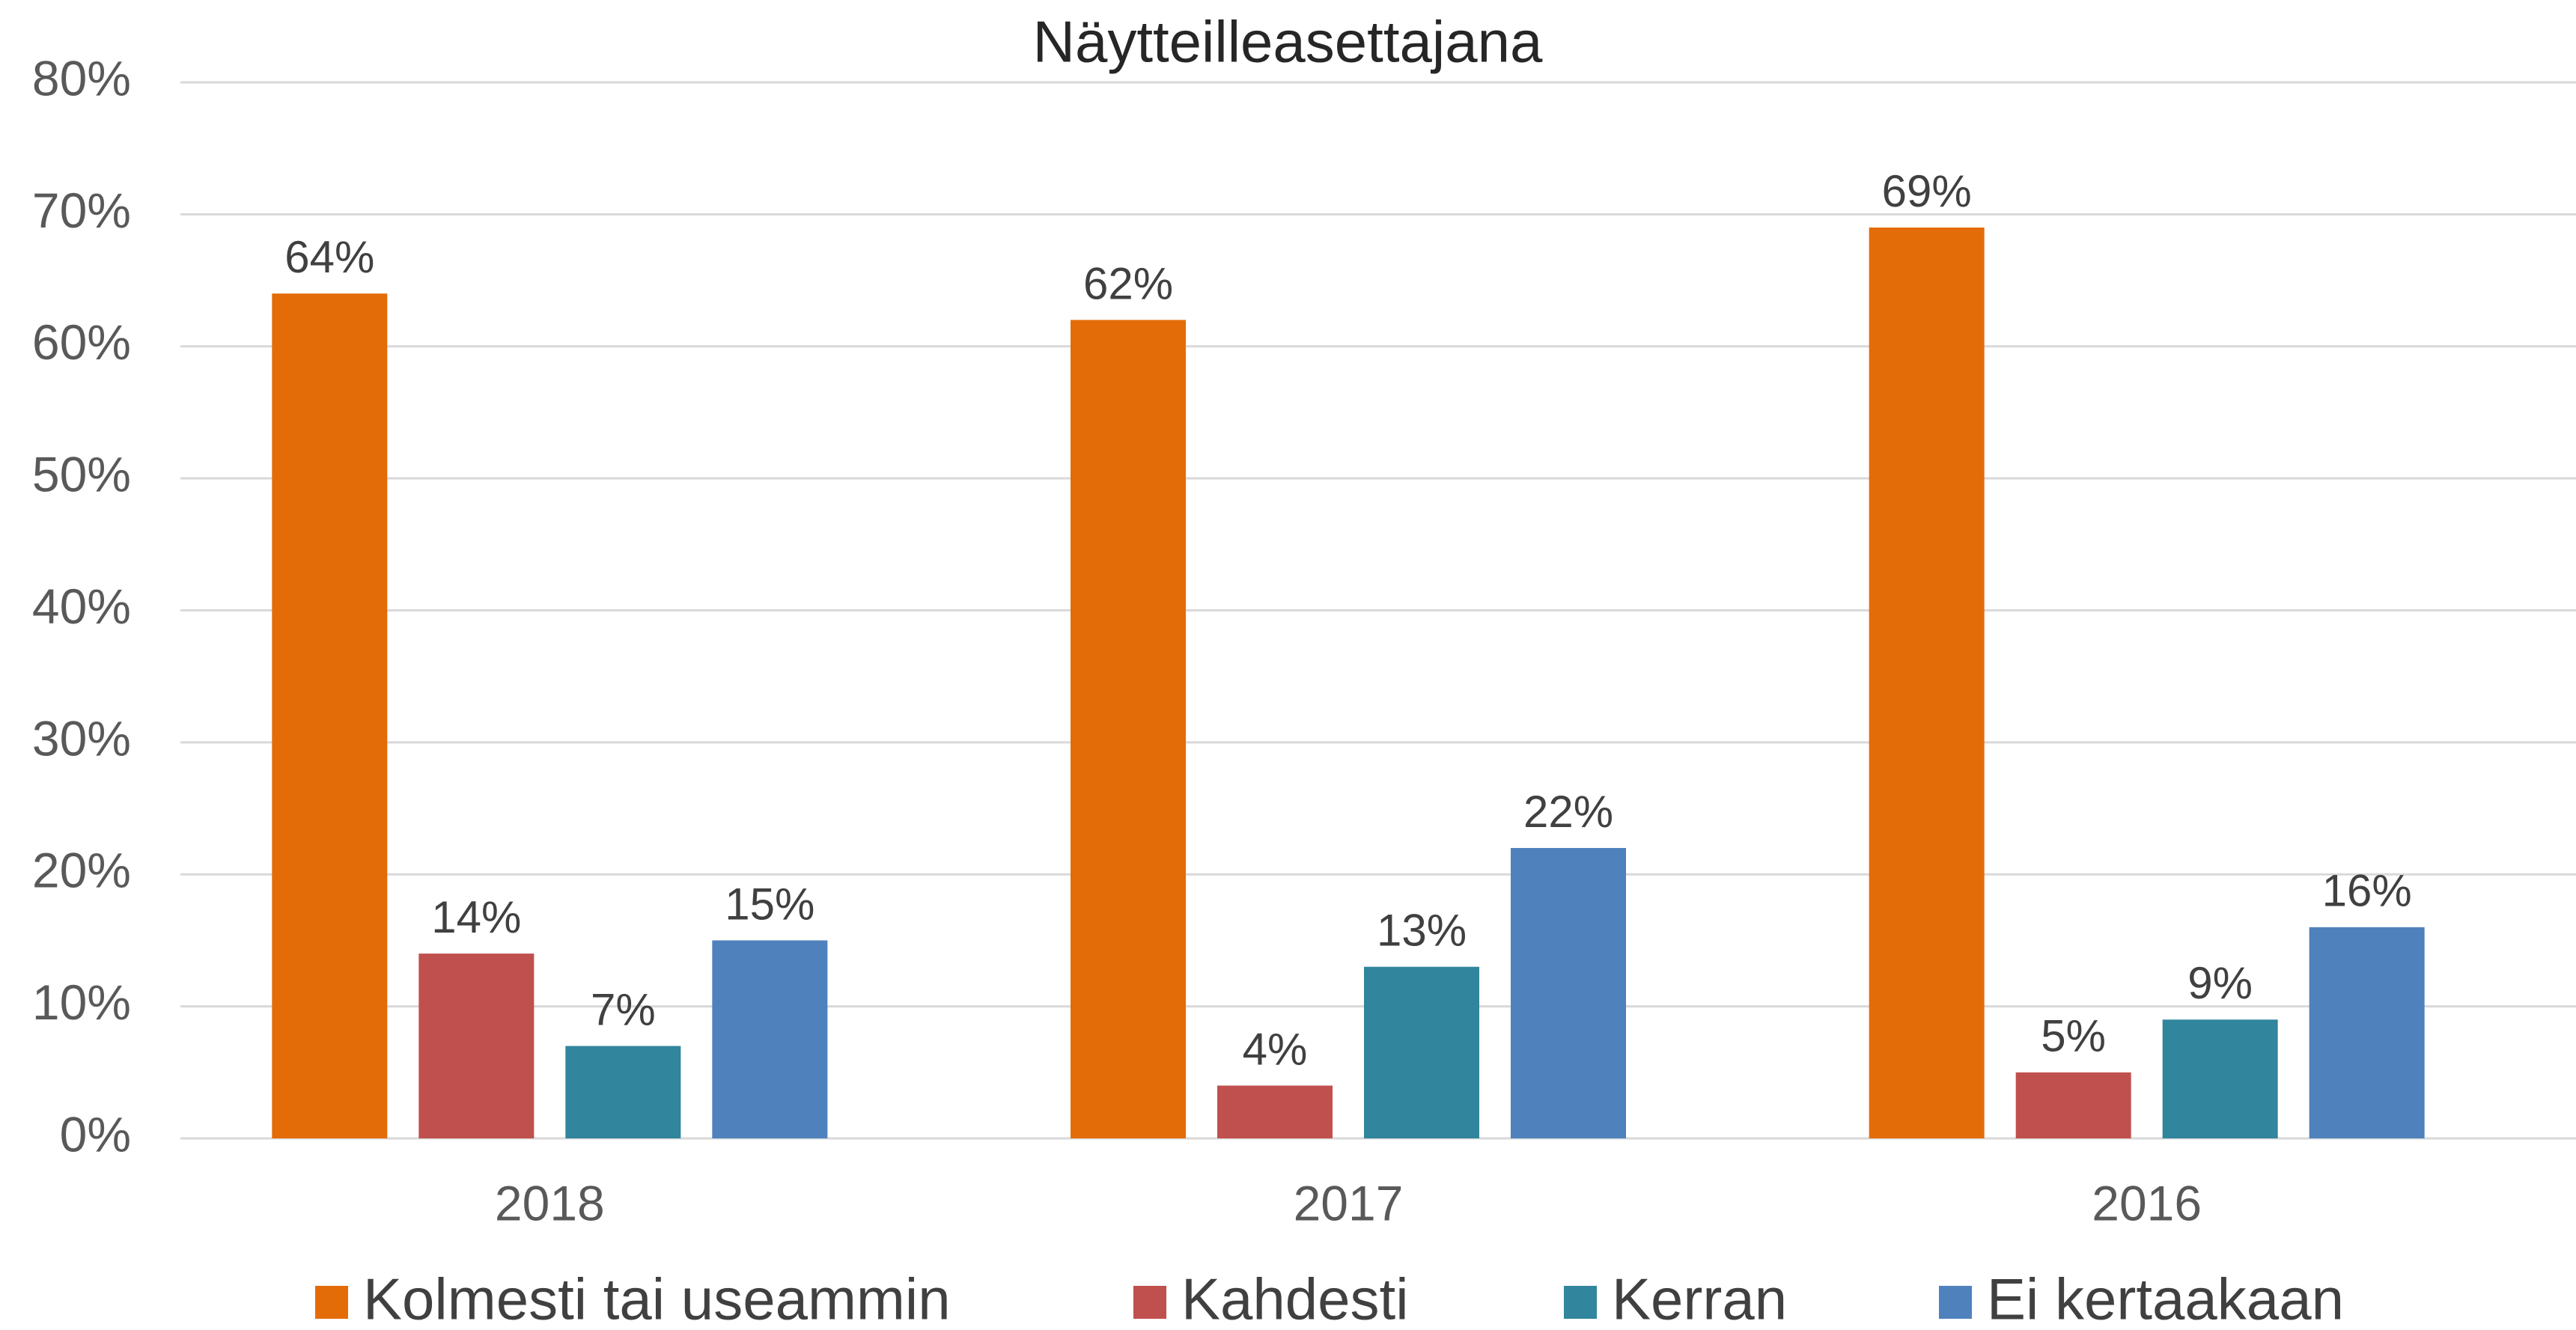  I want to click on y-tick-label: 0%, so click(95, 1134).